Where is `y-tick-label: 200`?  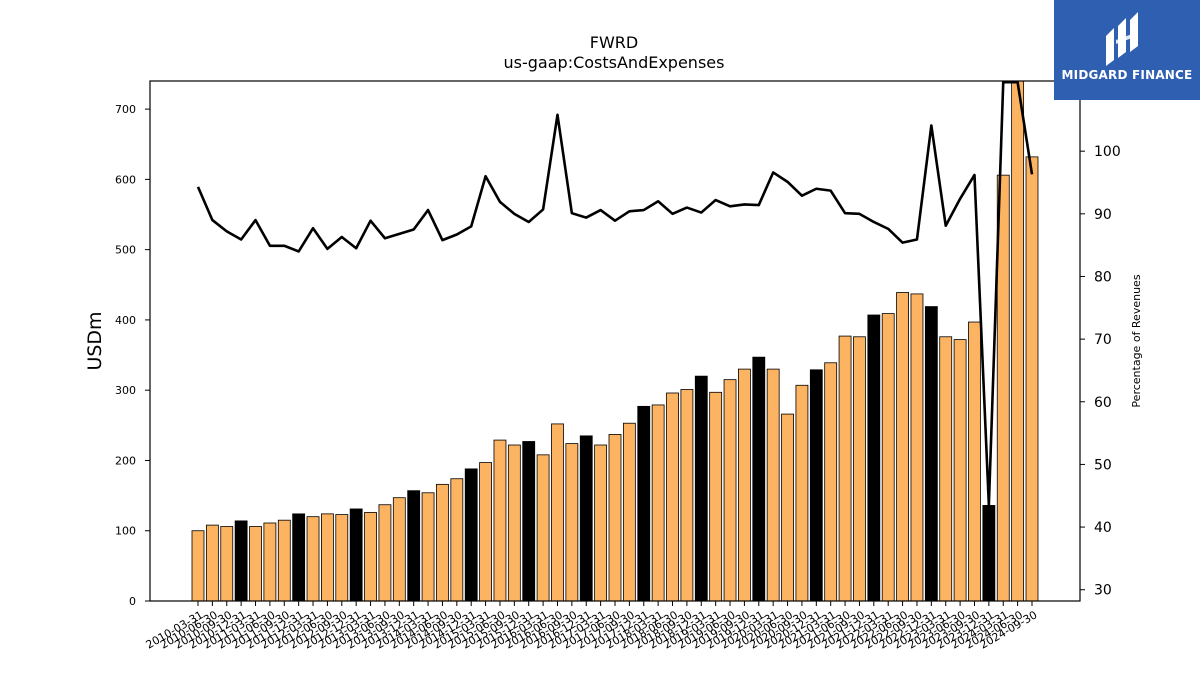
y-tick-label: 200 is located at coordinates (125, 460).